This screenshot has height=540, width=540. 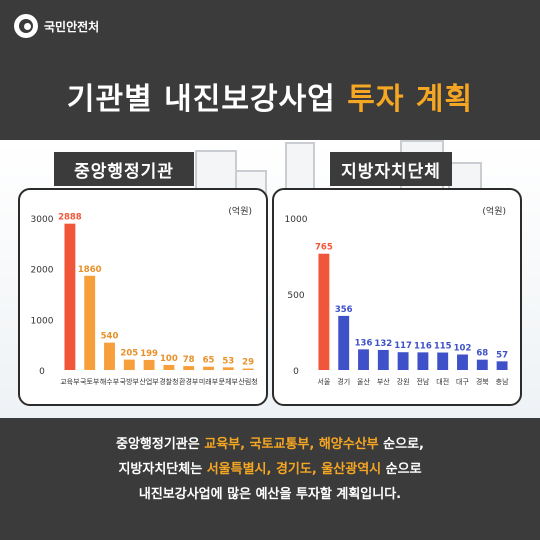 What do you see at coordinates (209, 361) in the screenshot?
I see `data-label: 65` at bounding box center [209, 361].